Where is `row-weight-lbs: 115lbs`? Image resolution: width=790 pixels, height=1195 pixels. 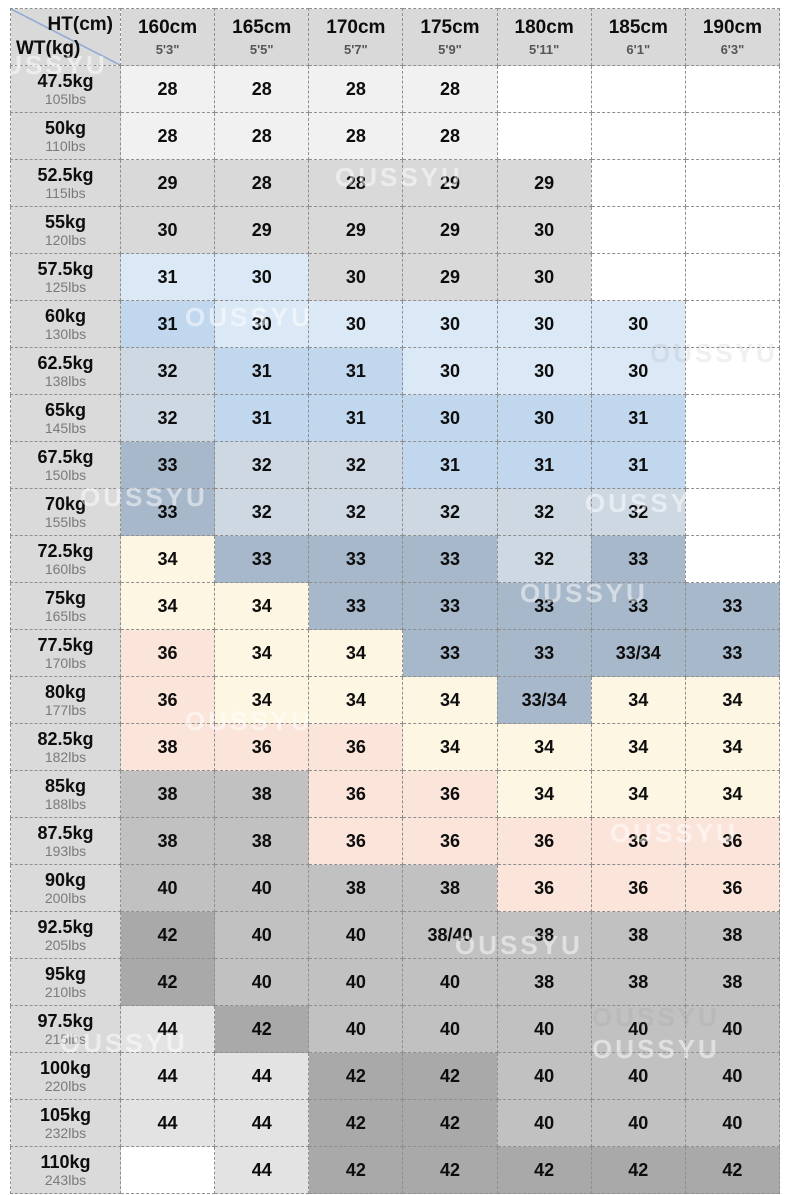
row-weight-lbs: 115lbs is located at coordinates (65, 192).